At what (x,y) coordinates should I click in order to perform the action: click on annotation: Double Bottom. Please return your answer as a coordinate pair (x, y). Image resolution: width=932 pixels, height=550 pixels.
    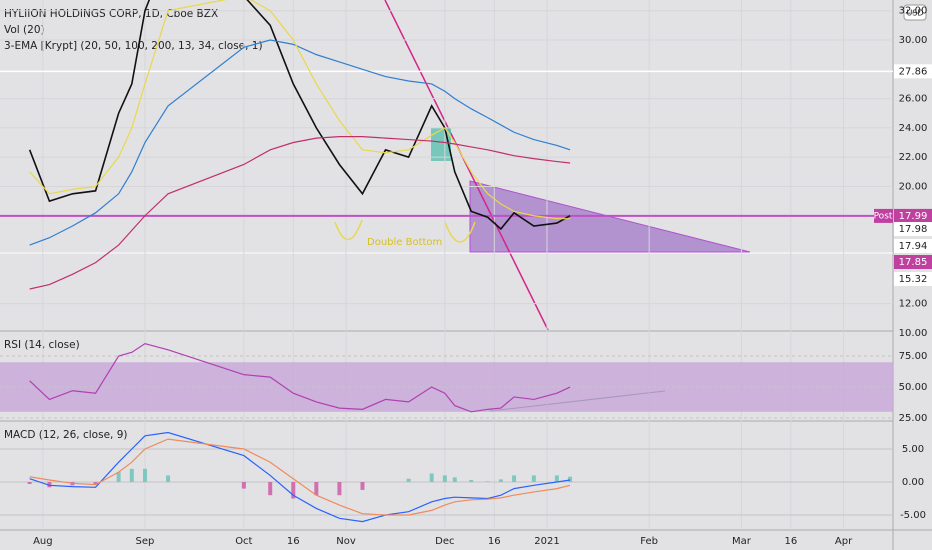
    Looking at the image, I should click on (404, 242).